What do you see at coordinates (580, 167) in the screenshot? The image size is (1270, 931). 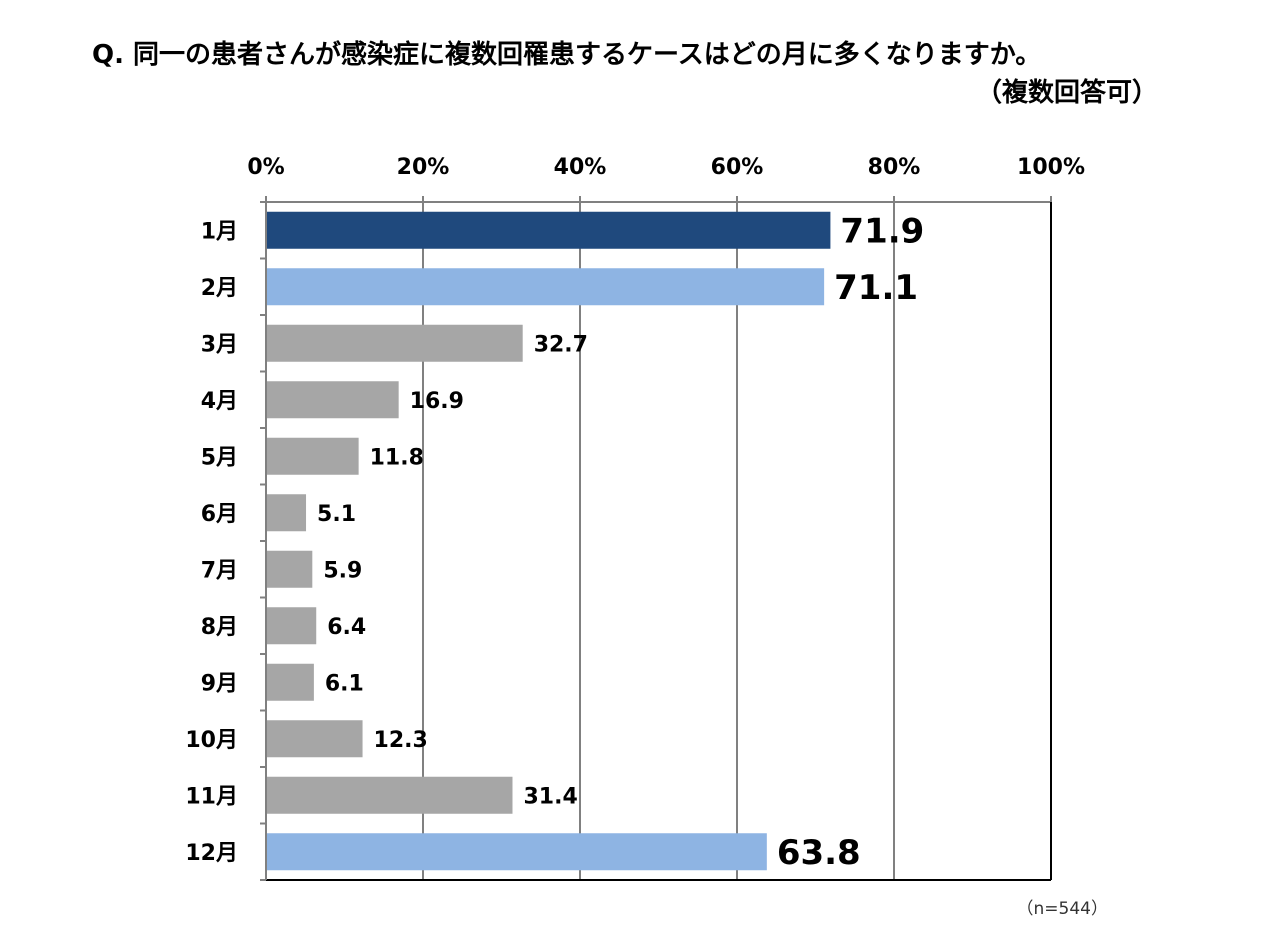 I see `x-tick-label: 40%` at bounding box center [580, 167].